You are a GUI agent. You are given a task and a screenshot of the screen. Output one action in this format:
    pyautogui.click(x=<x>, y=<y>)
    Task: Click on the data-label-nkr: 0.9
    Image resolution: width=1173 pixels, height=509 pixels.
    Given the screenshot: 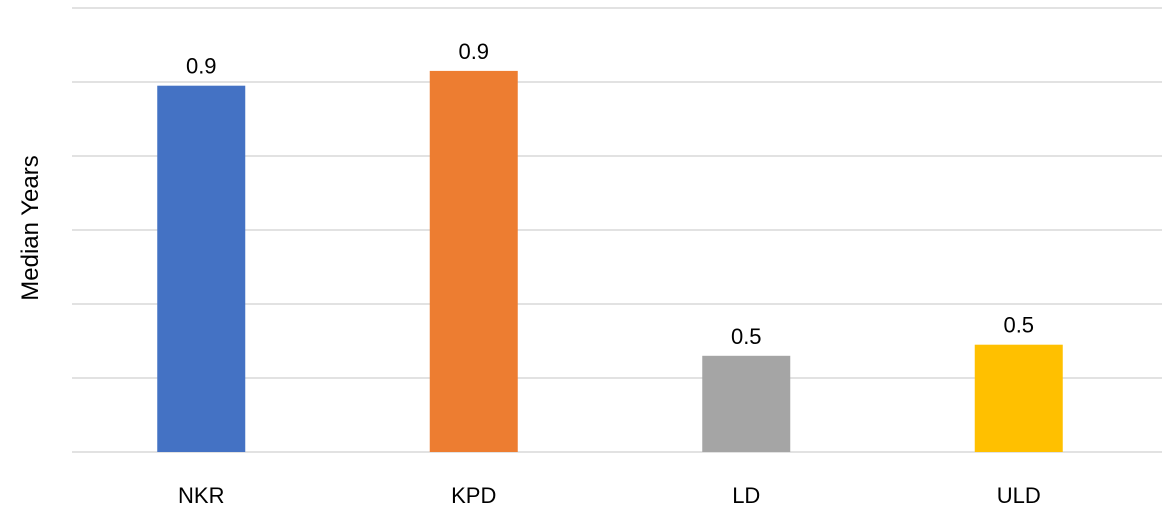 What is the action you would take?
    pyautogui.click(x=201, y=66)
    